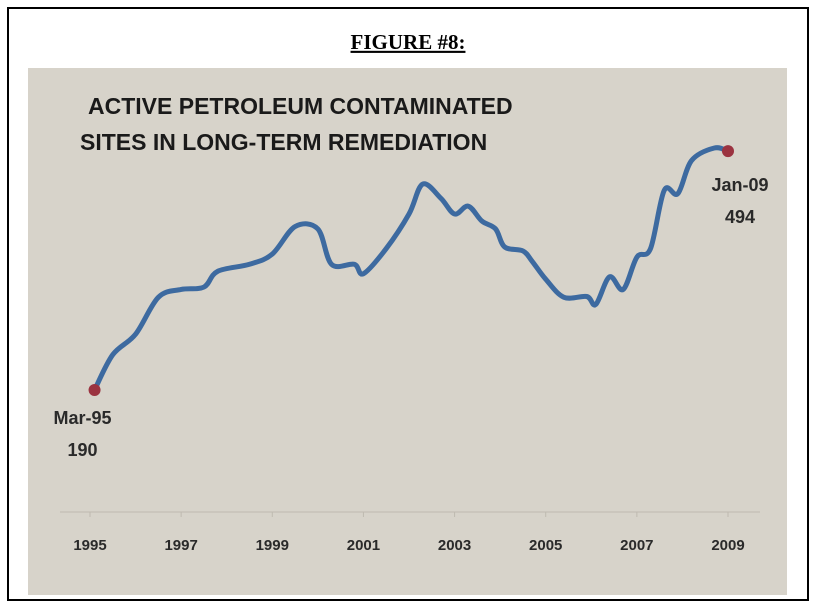 The image size is (817, 611). Describe the element at coordinates (727, 545) in the screenshot. I see `x-tick-label: 2009` at that location.